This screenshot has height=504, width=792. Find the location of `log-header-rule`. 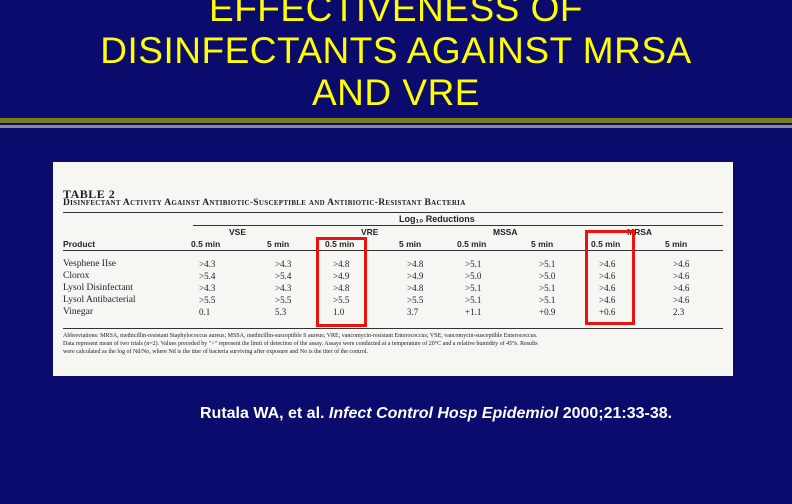

log-header-rule is located at coordinates (458, 225).